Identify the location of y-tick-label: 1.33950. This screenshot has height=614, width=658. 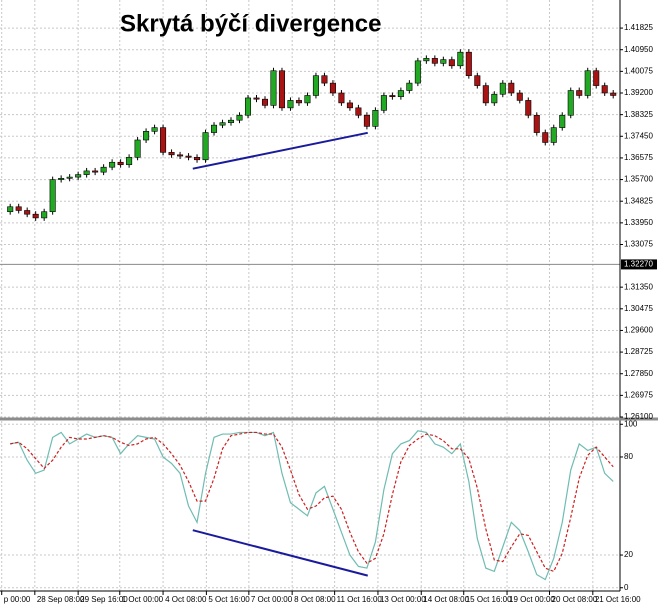
(638, 222).